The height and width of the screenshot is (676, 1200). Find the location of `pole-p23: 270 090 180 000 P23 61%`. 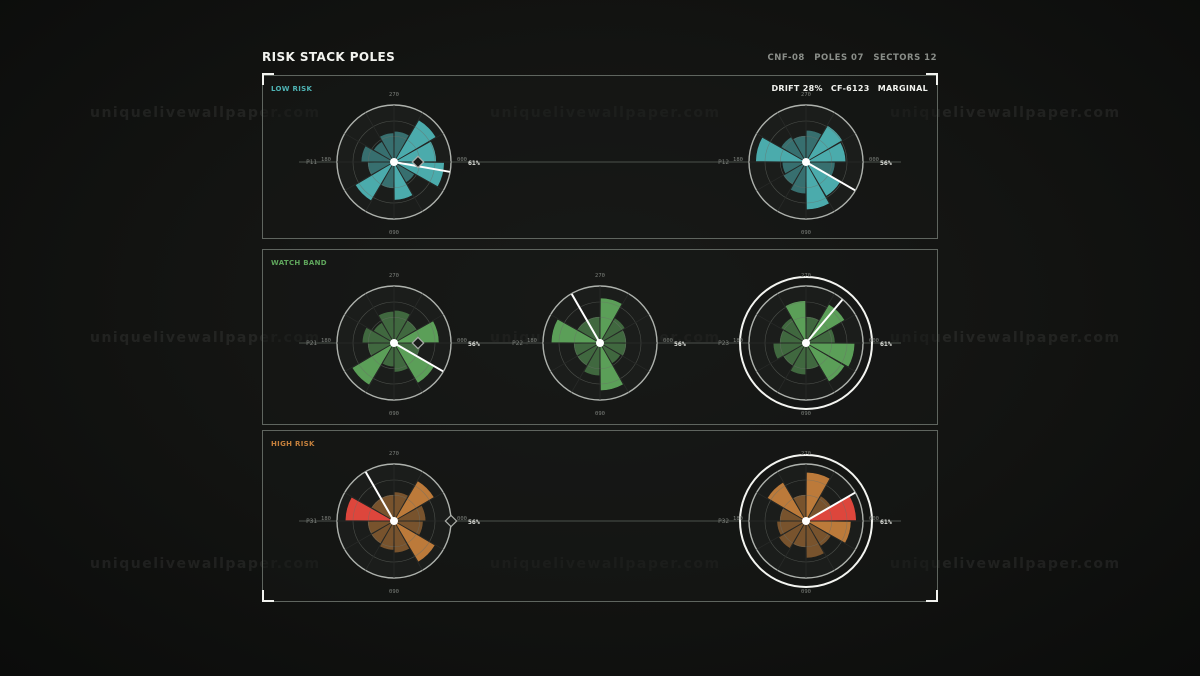

pole-p23: 270 090 180 000 P23 61% is located at coordinates (805, 345).